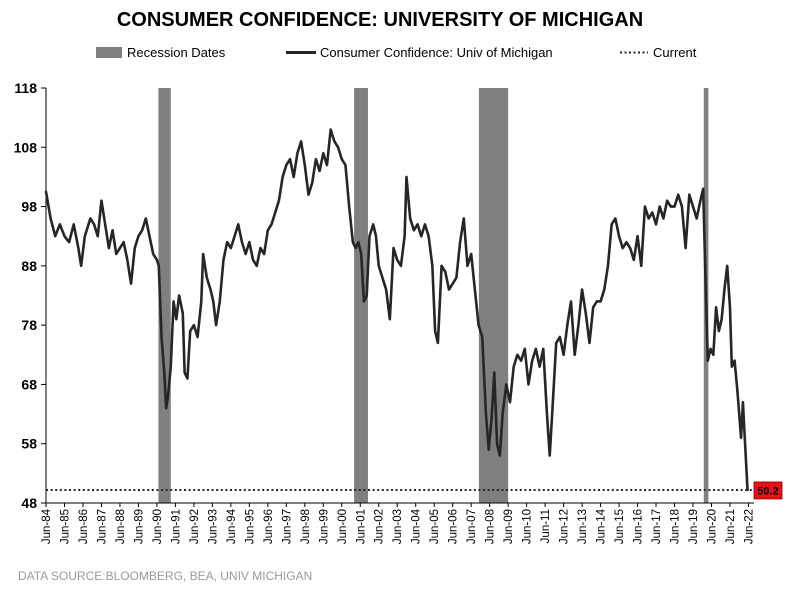  What do you see at coordinates (324, 526) in the screenshot?
I see `x-tick-label-Jun-99: Jun-99` at bounding box center [324, 526].